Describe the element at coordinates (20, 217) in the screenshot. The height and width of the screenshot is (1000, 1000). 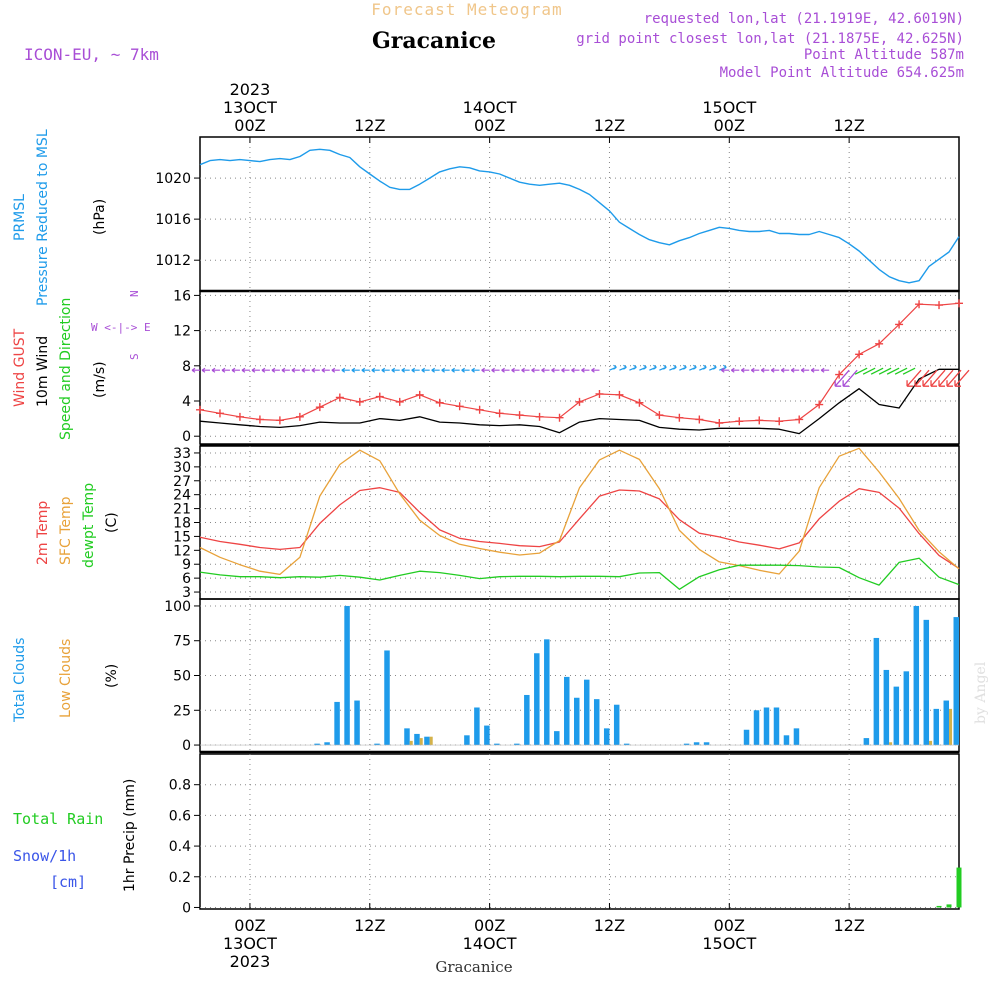
I see `pressure-label-1: PRMSL` at that location.